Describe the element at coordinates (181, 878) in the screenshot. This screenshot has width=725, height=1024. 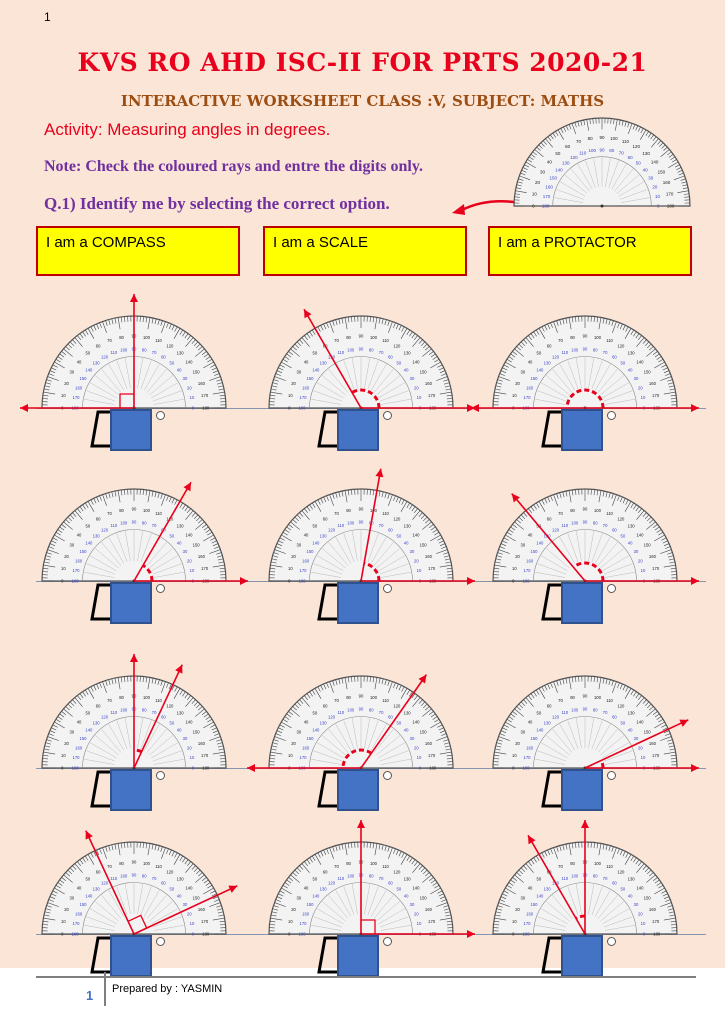
I see `protractor-outer-label: 130` at that location.